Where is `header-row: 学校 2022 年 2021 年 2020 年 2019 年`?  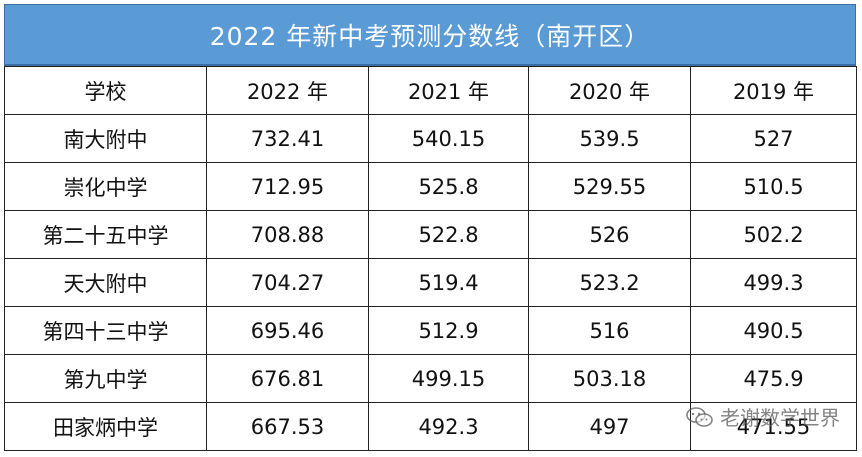 header-row: 学校 2022 年 2021 年 2020 年 2019 年 is located at coordinates (430, 90).